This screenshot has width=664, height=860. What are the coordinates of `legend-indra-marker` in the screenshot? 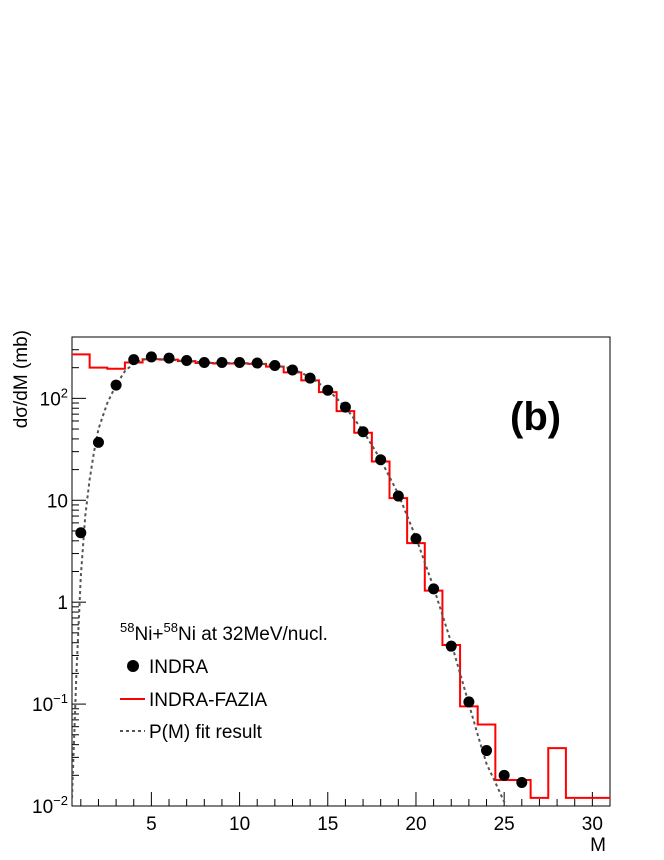 It's located at (133, 666).